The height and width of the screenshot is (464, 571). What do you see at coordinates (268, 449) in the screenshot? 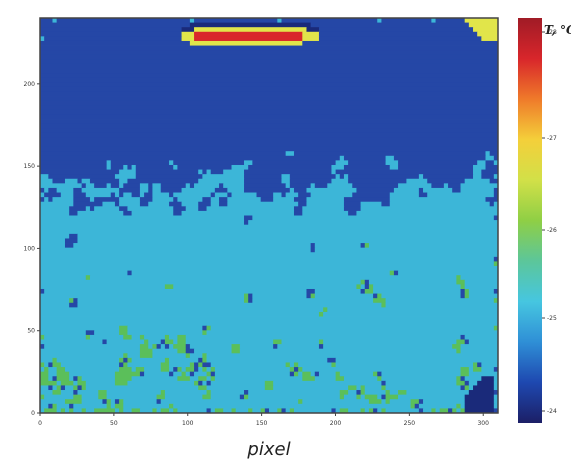
I see `x-axis-label: pixel` at bounding box center [268, 449].